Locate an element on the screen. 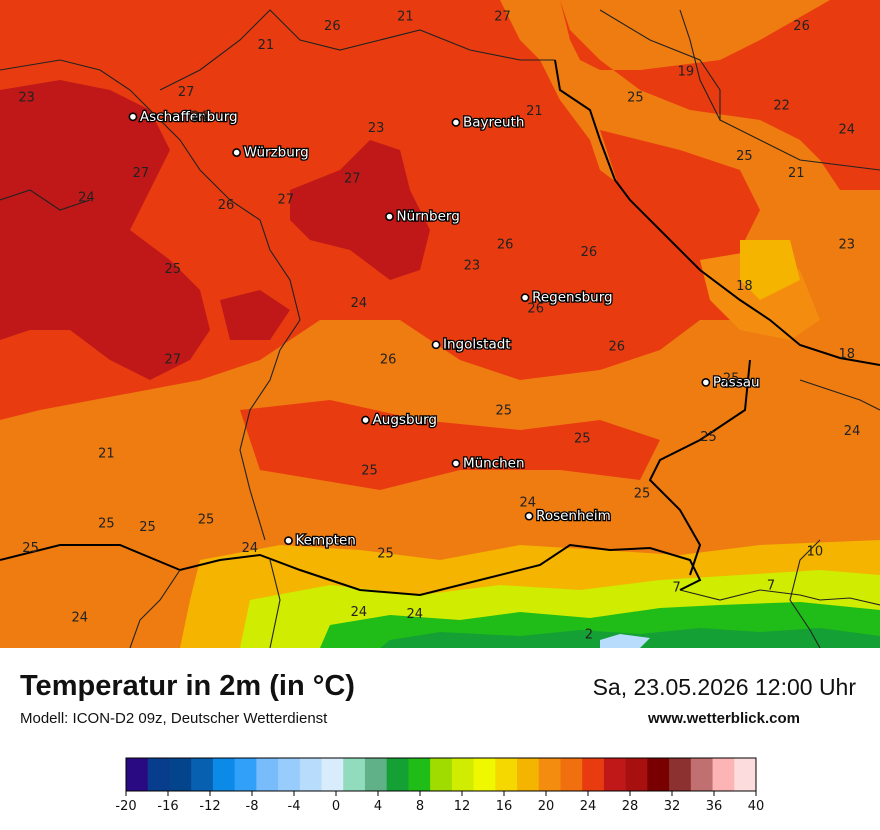 The height and width of the screenshot is (830, 880). legend-tick-label: 20 is located at coordinates (546, 806).